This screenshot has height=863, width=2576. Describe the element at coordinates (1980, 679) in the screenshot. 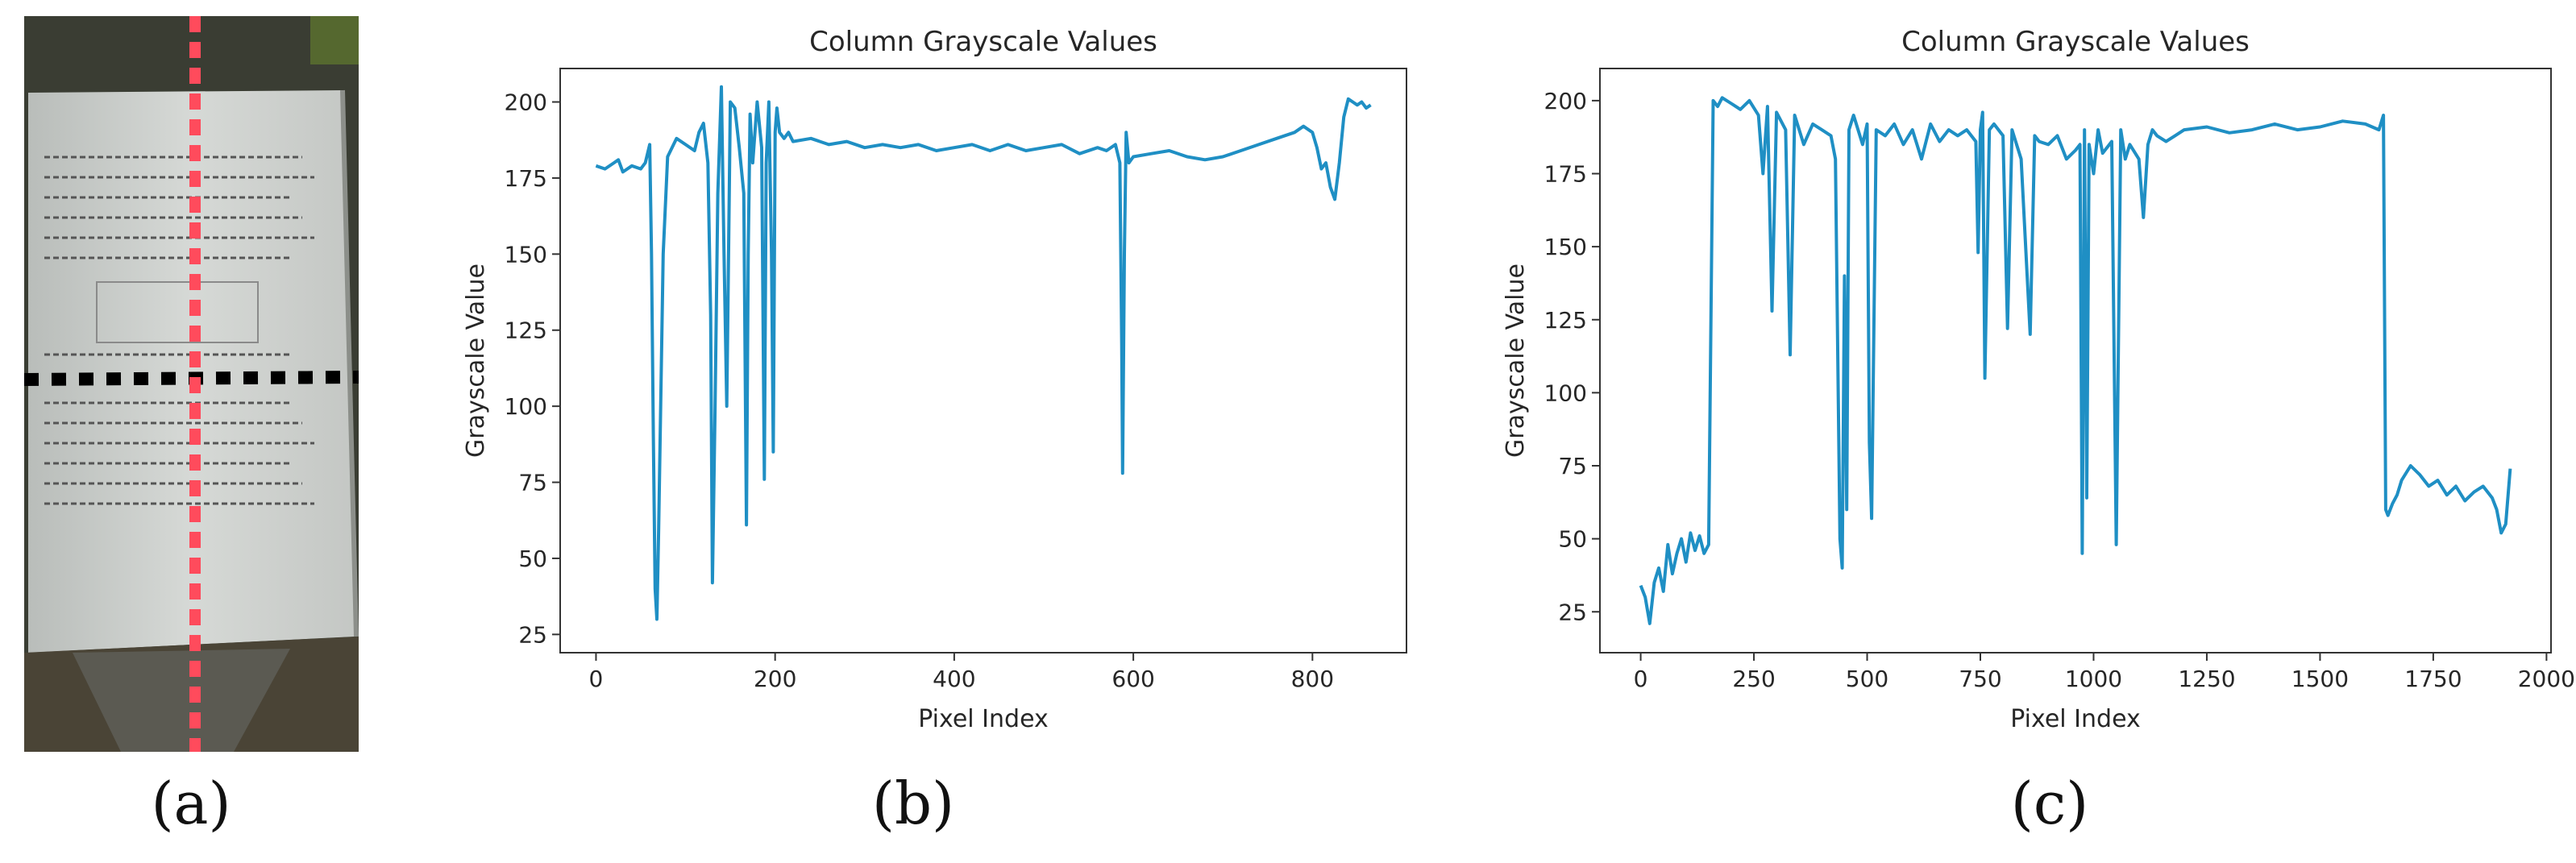

I see `x-tick-label: 750` at that location.